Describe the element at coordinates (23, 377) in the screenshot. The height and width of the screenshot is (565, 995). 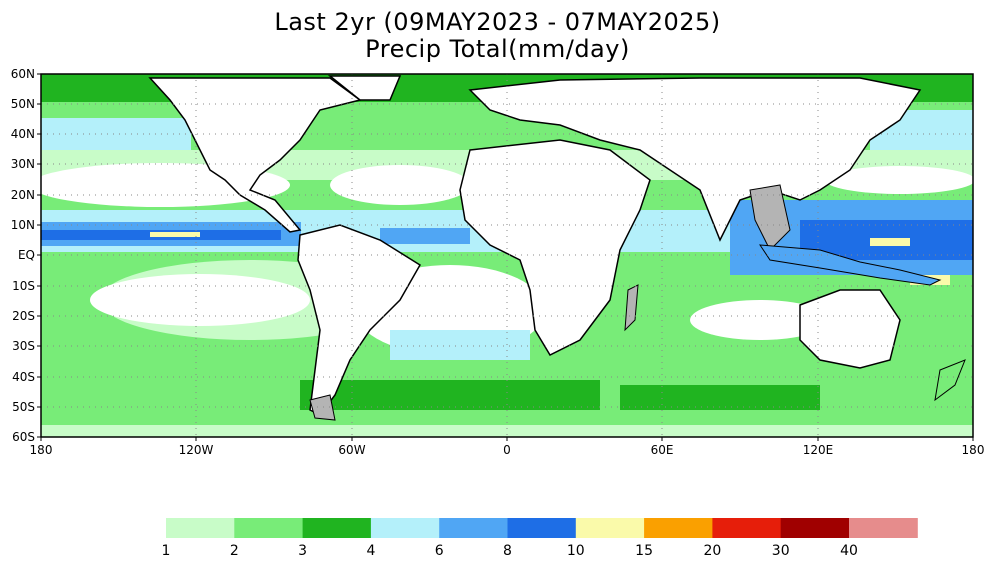
I see `lat-label: 40S` at that location.